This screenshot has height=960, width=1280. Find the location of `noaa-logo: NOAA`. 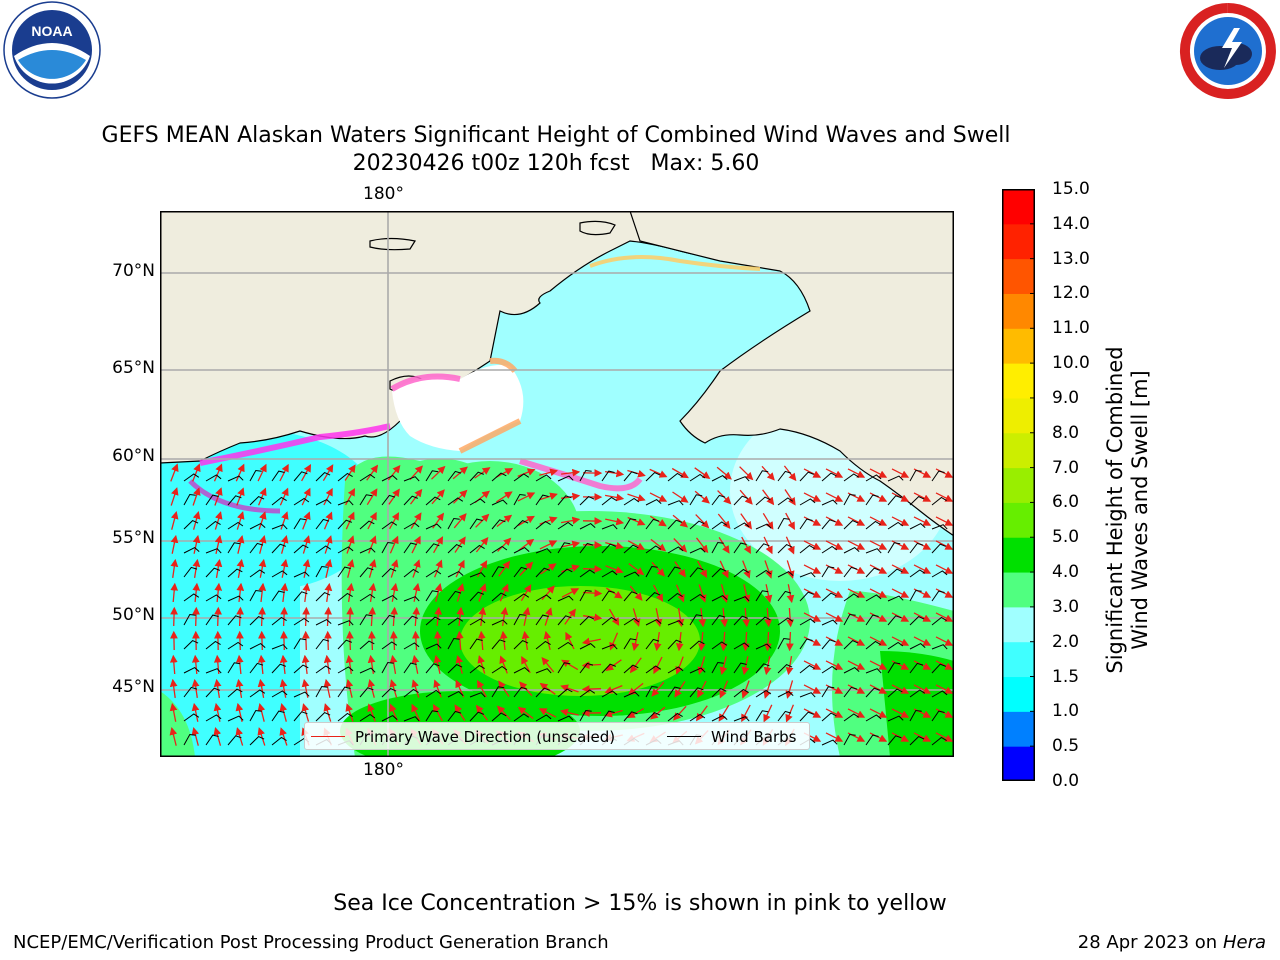

noaa-logo: NOAA is located at coordinates (52, 50).